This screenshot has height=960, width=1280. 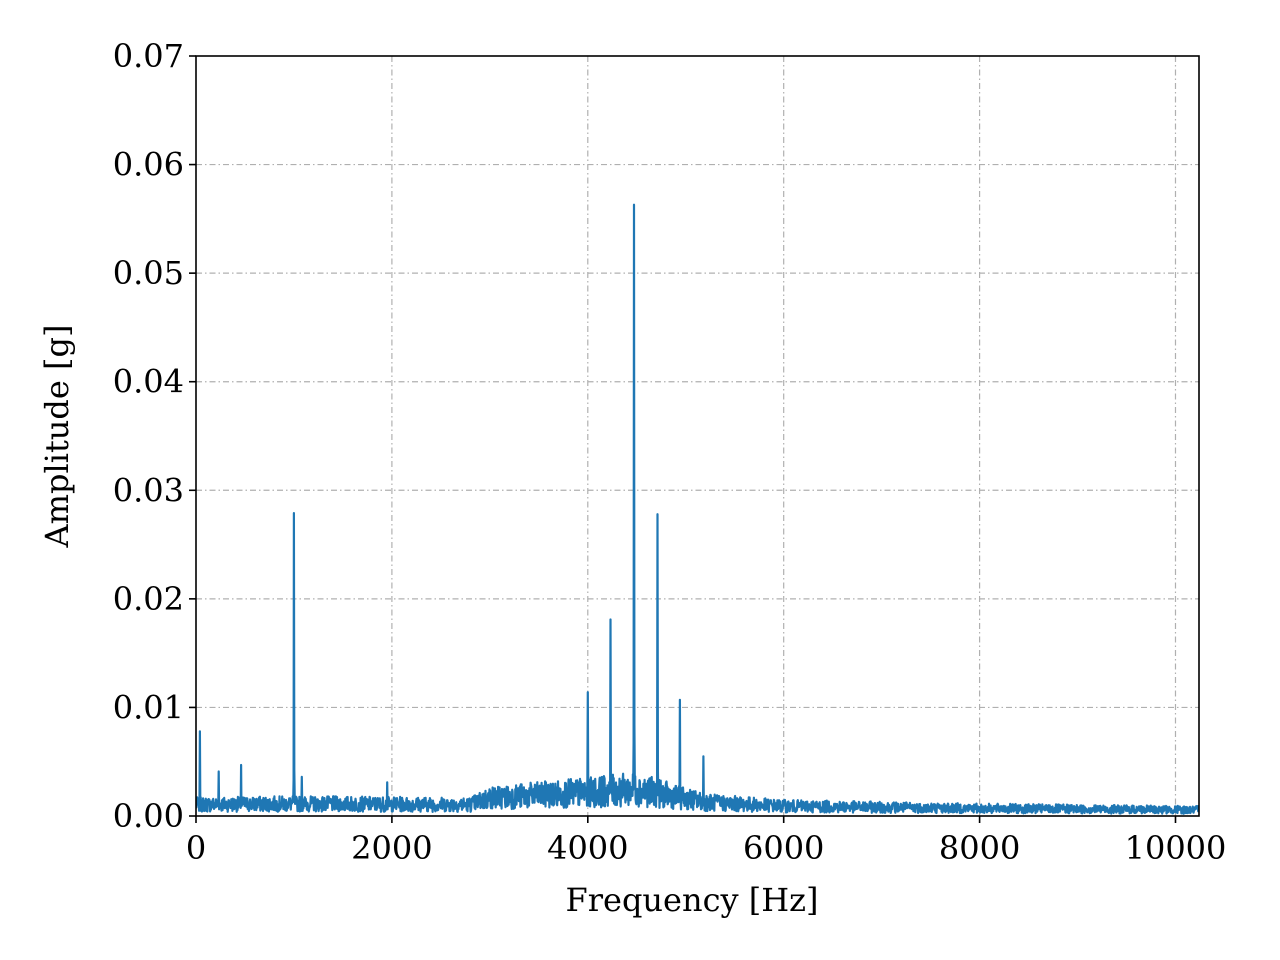 What do you see at coordinates (587, 848) in the screenshot?
I see `x-tick-label: 4000` at bounding box center [587, 848].